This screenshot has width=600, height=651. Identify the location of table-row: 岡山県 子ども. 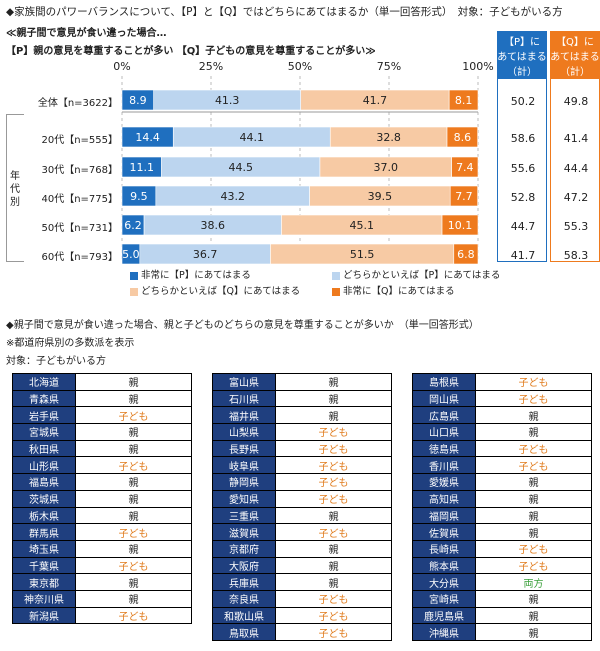
(502, 398).